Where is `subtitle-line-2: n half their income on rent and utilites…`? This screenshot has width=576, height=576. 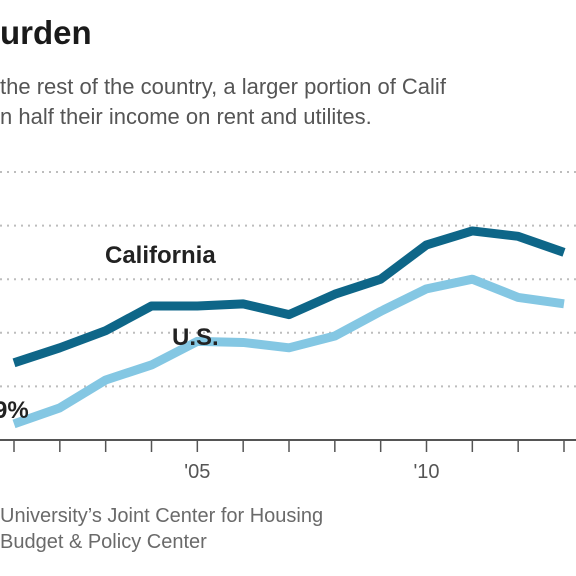
subtitle-line-2: n half their income on rent and utilites… is located at coordinates (186, 116).